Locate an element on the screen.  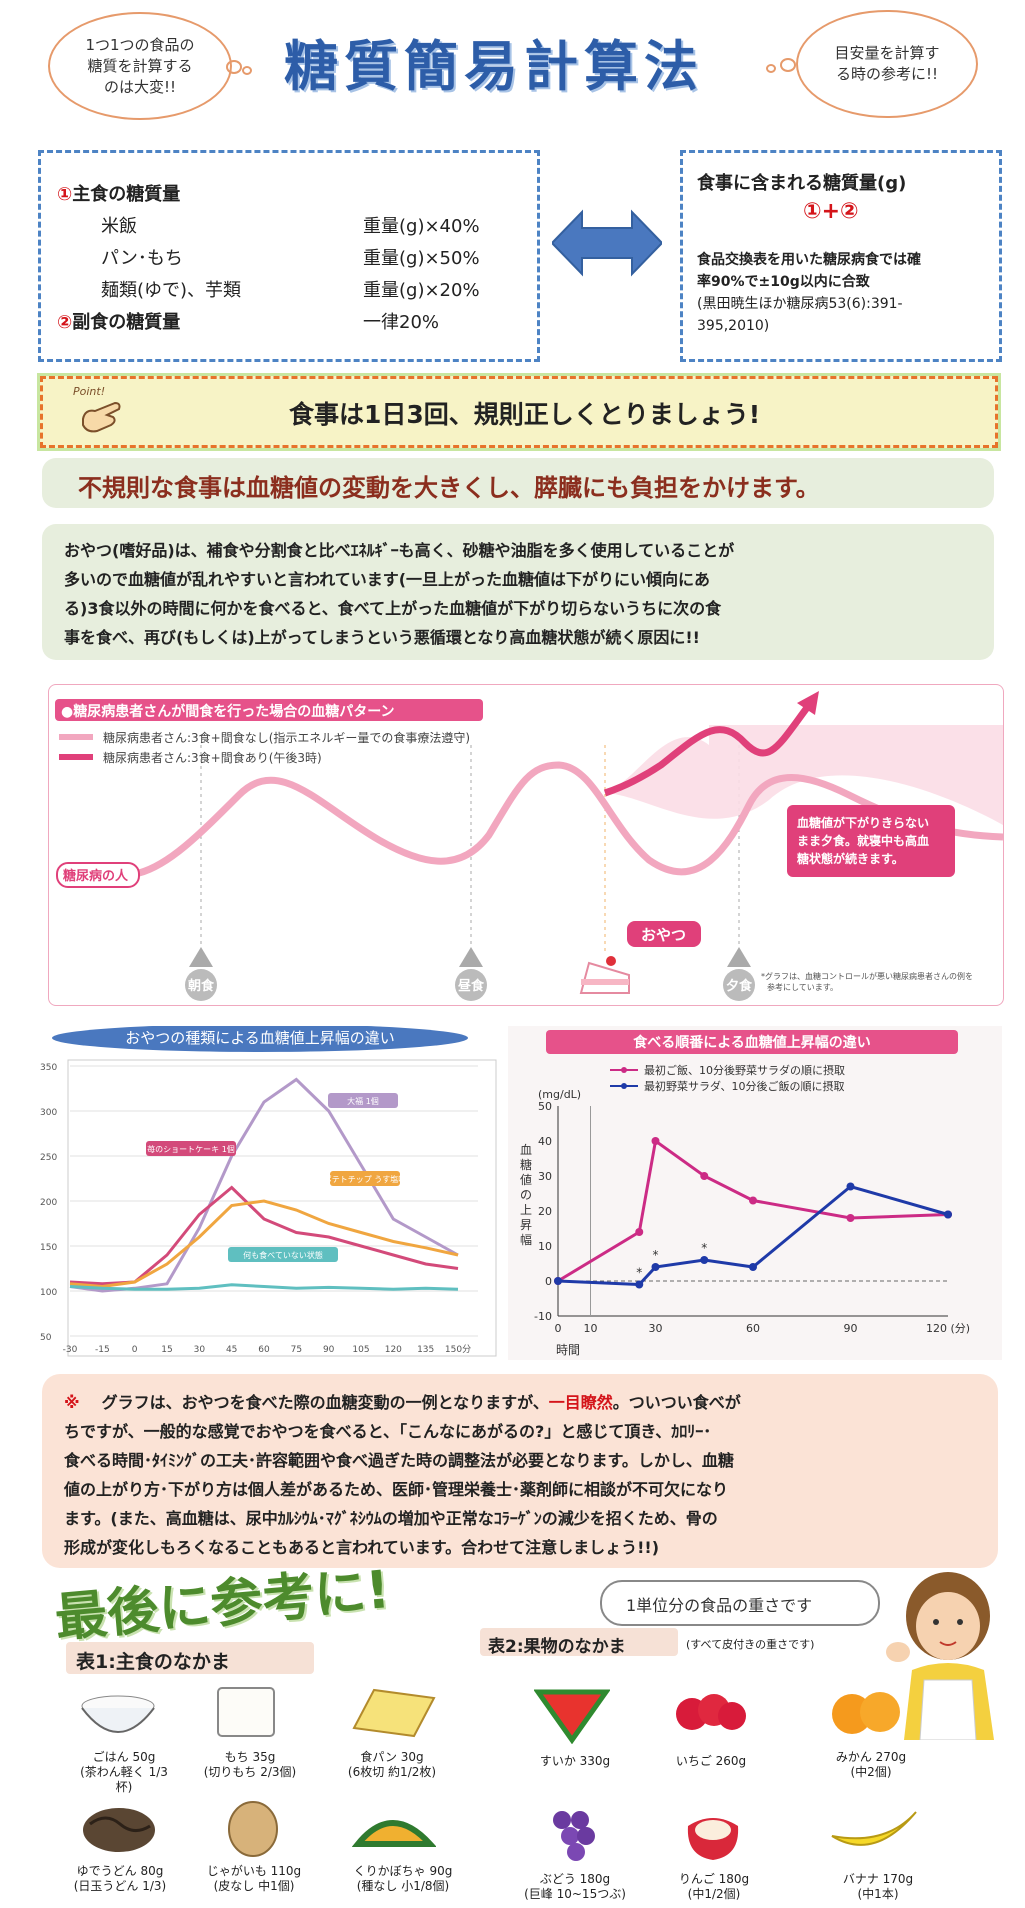
chart1-y-tick: 200 is located at coordinates (48, 1203).